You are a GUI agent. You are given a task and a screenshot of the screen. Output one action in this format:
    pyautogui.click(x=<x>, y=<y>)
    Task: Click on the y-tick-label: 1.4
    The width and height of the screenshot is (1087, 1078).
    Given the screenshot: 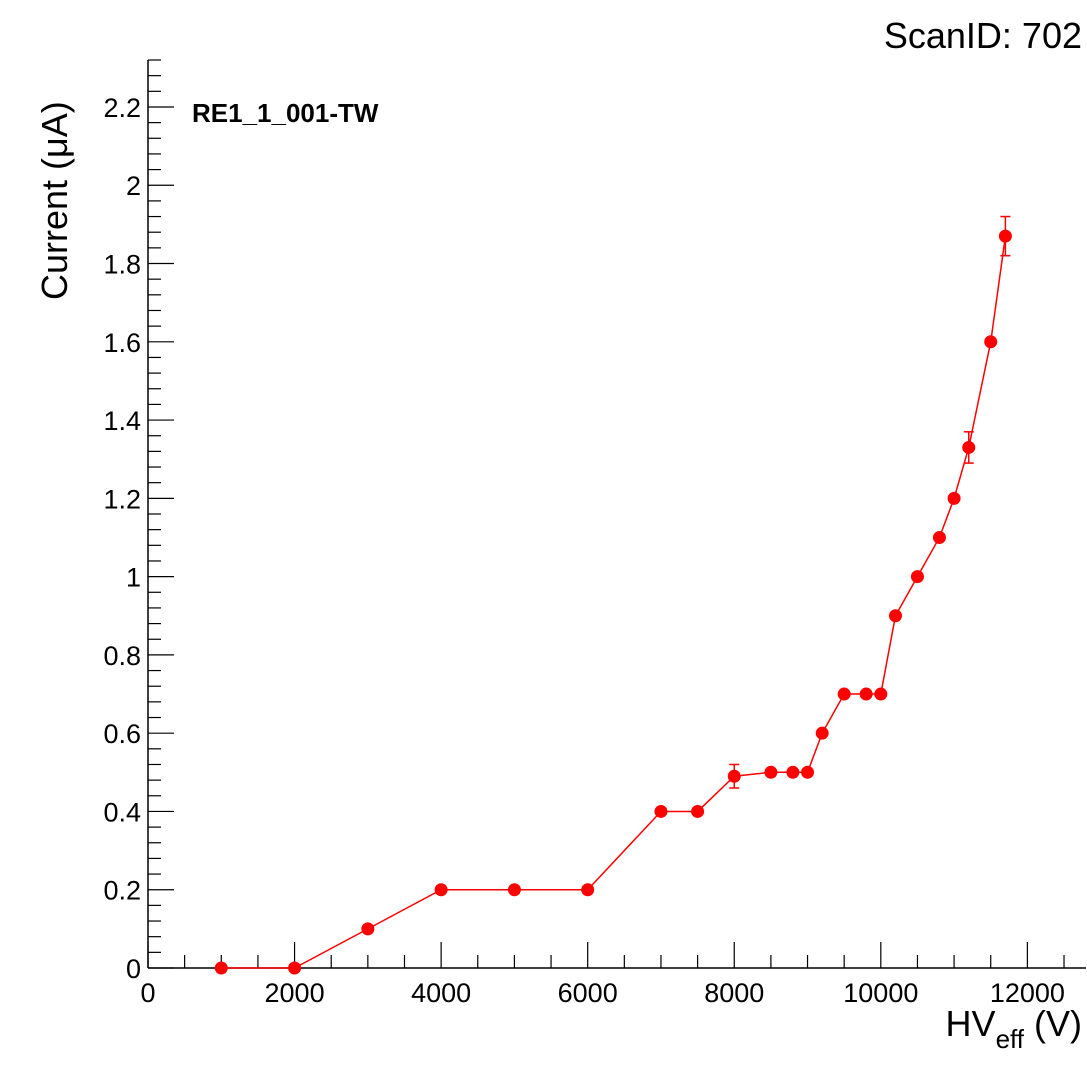 What is the action you would take?
    pyautogui.click(x=122, y=421)
    